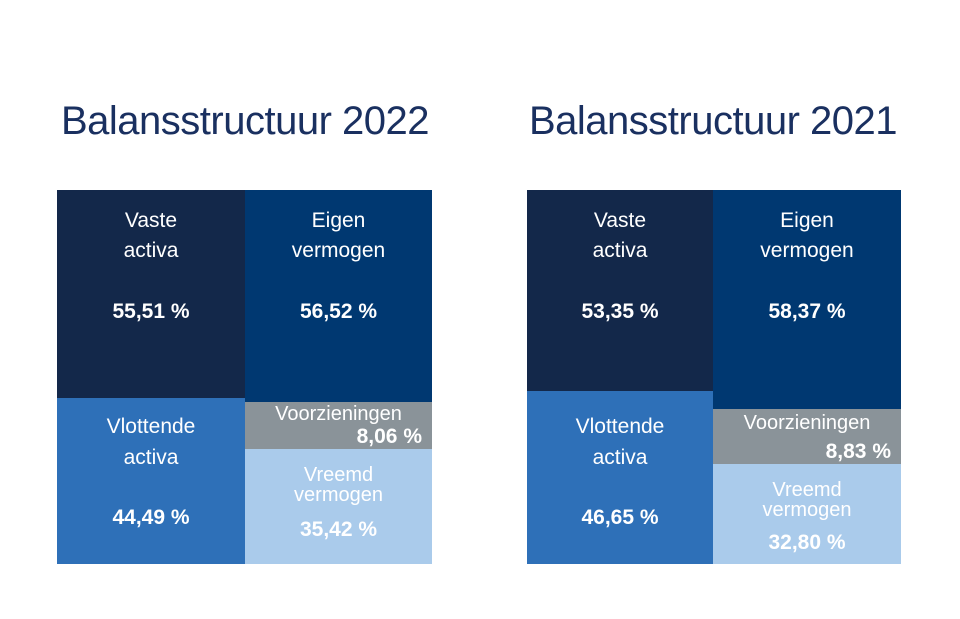 This screenshot has height=619, width=960. What do you see at coordinates (245, 121) in the screenshot?
I see `chart-title: Balansstructuur 2022` at bounding box center [245, 121].